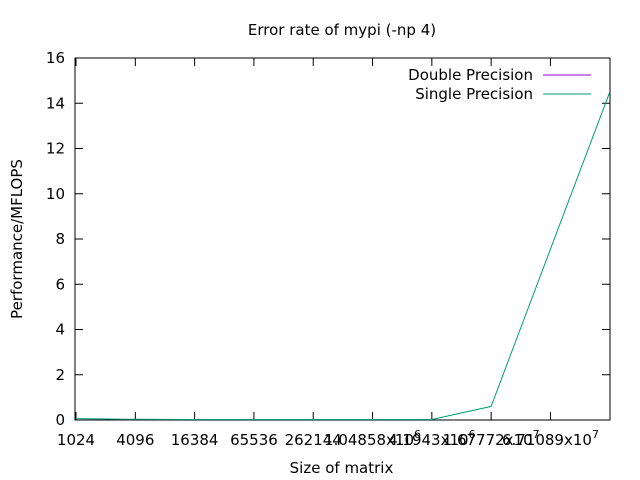 The height and width of the screenshot is (480, 640). Describe the element at coordinates (60, 284) in the screenshot. I see `y-tick-label: 6` at that location.